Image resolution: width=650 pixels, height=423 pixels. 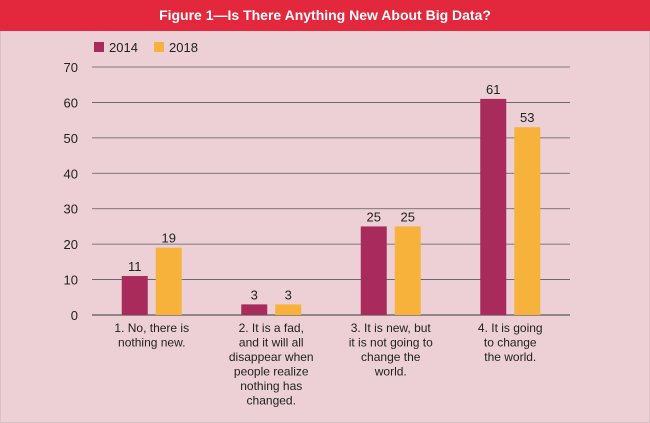 What do you see at coordinates (510, 343) in the screenshot?
I see `category-label-line: to change` at bounding box center [510, 343].